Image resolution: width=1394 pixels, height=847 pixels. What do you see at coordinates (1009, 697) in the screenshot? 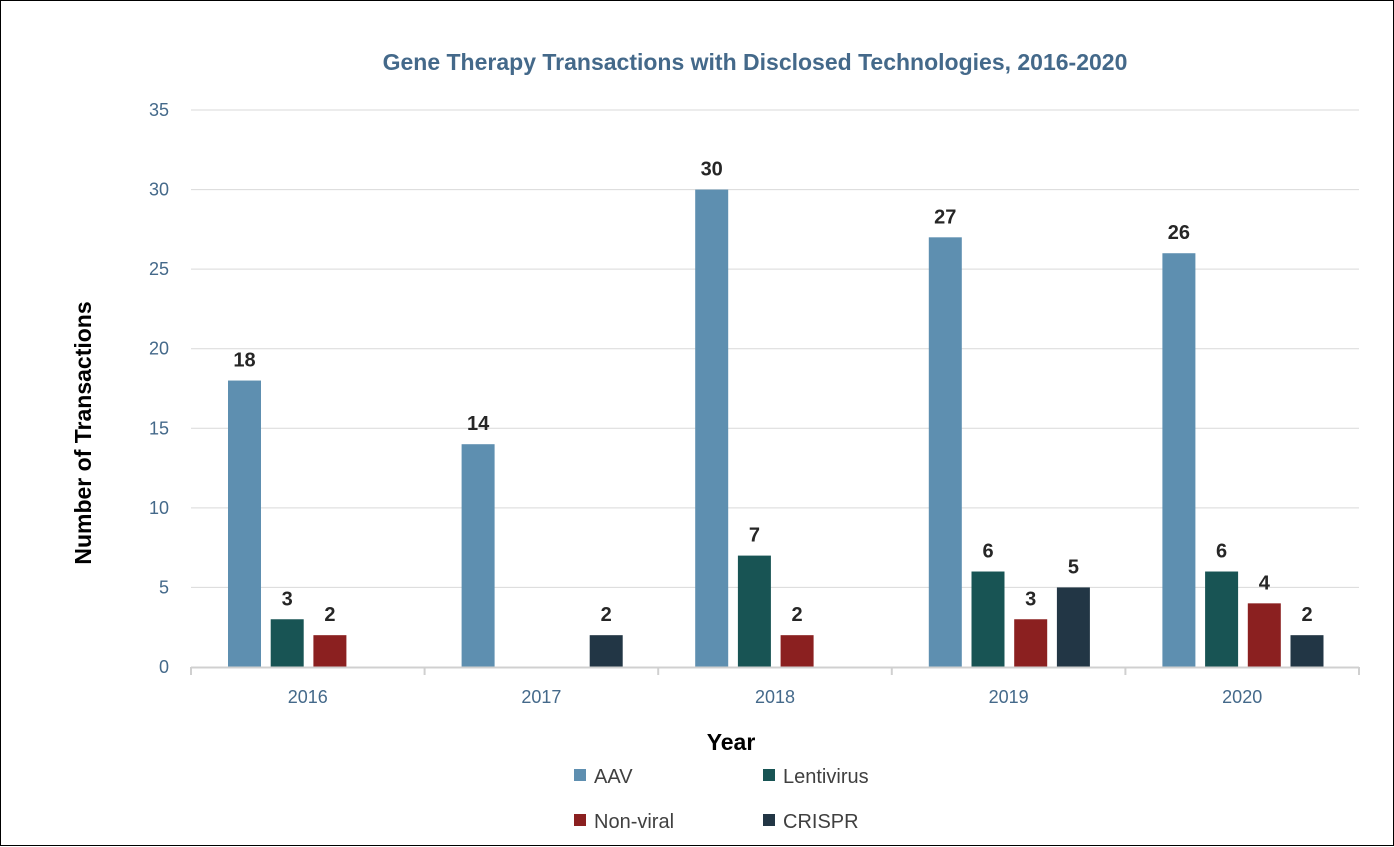
I see `x-tick-label: 2019` at bounding box center [1009, 697].